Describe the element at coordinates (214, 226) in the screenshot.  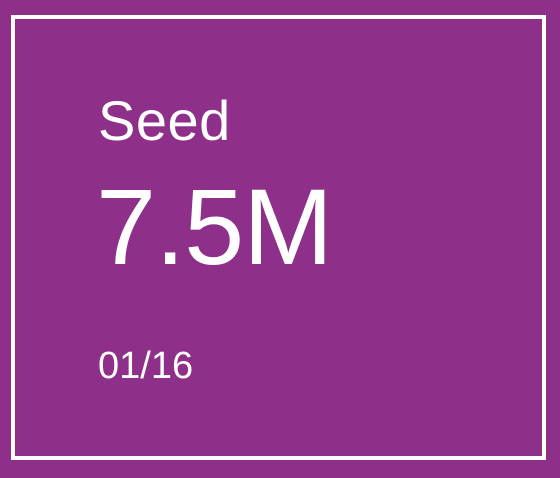
I see `funding-amount: 7.5M` at that location.